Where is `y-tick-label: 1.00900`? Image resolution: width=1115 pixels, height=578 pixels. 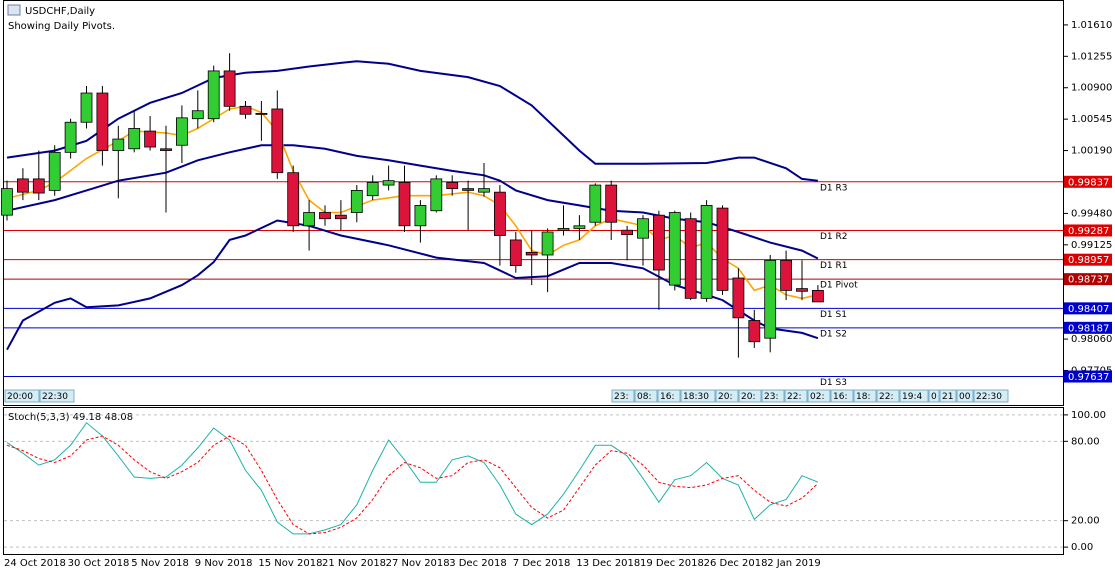
y-tick-label: 1.00900 is located at coordinates (1091, 88).